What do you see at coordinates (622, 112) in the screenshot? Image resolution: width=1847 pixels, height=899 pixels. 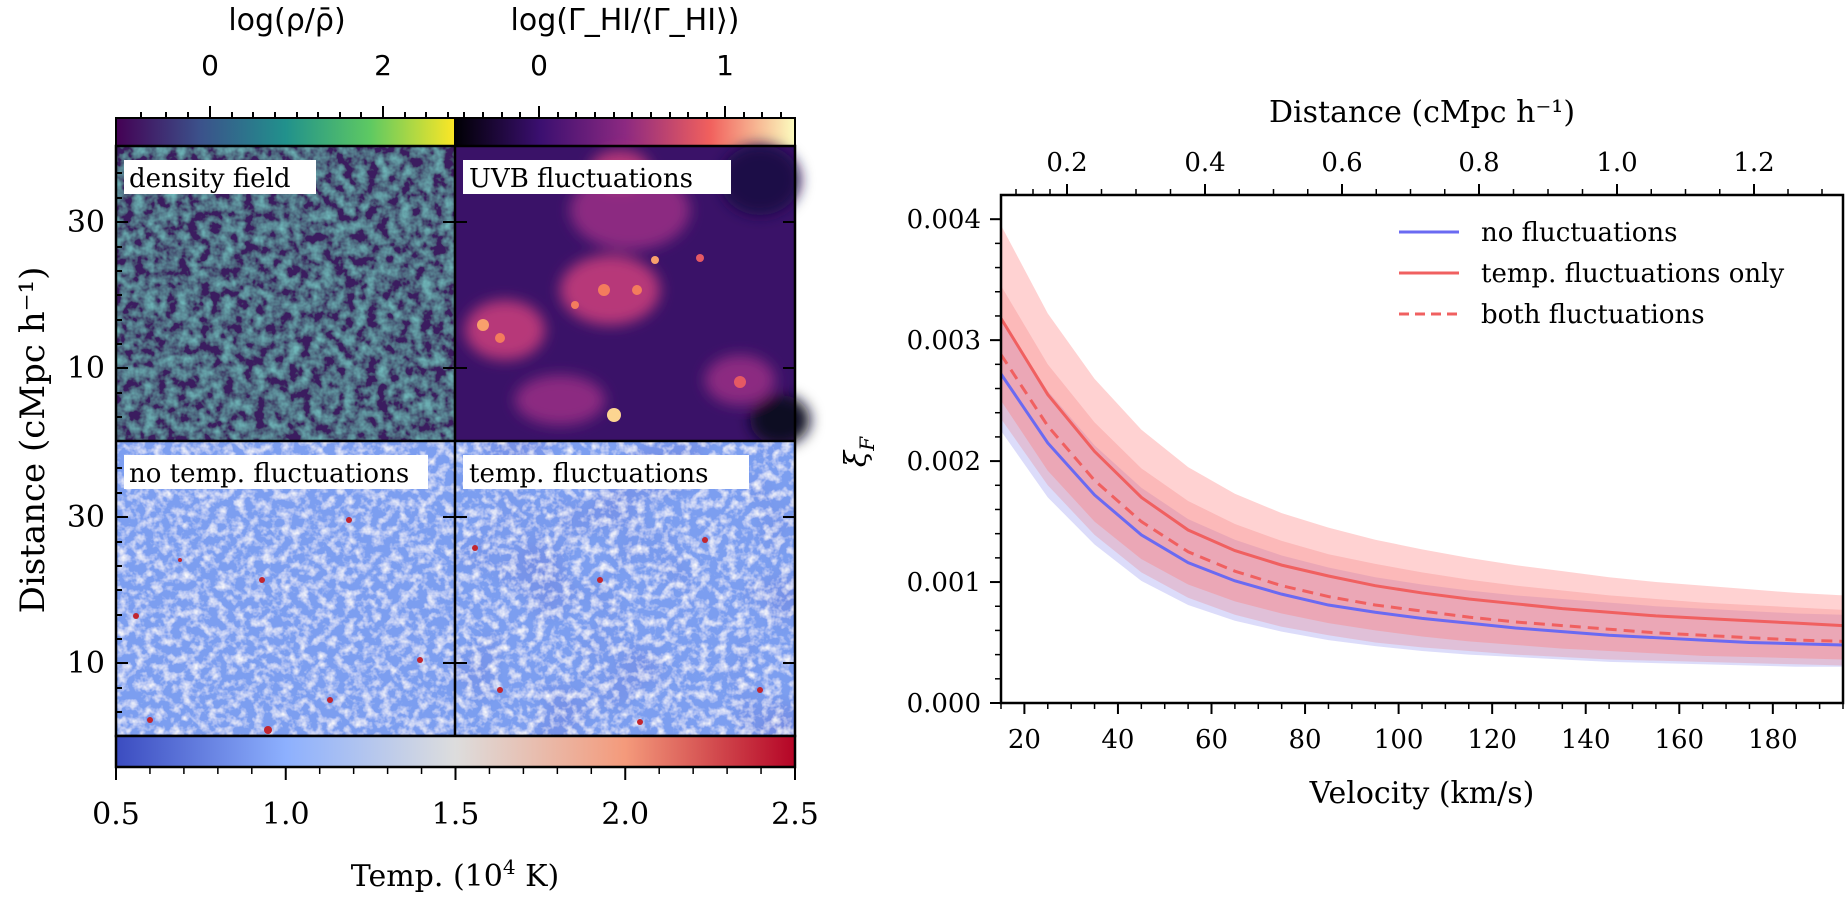 I see `uvb-colorbar-ticks` at bounding box center [622, 112].